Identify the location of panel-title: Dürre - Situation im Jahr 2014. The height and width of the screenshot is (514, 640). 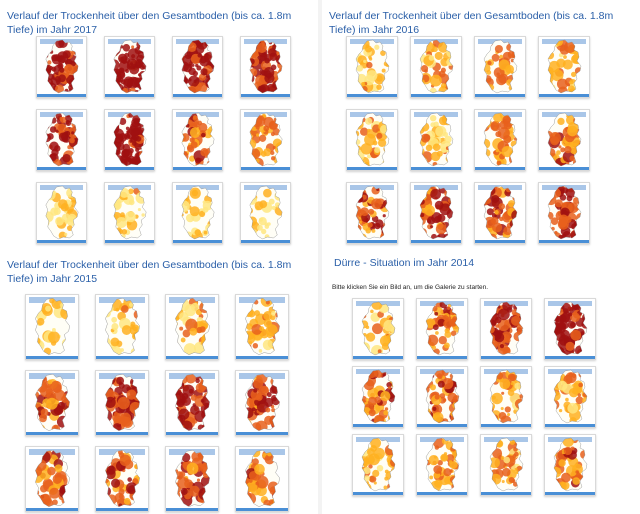
(404, 263).